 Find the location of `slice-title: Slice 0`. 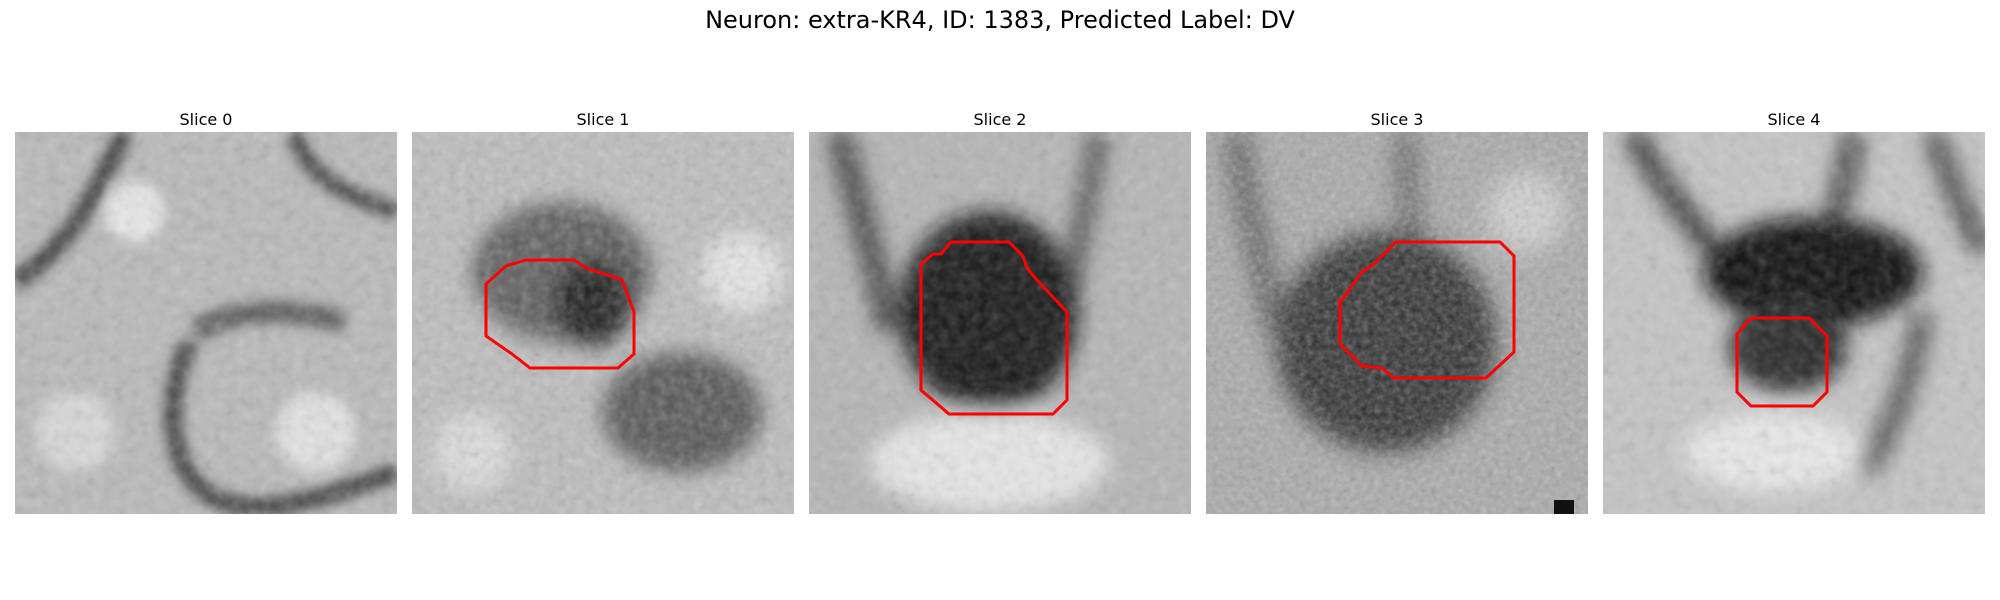

slice-title: Slice 0 is located at coordinates (206, 119).